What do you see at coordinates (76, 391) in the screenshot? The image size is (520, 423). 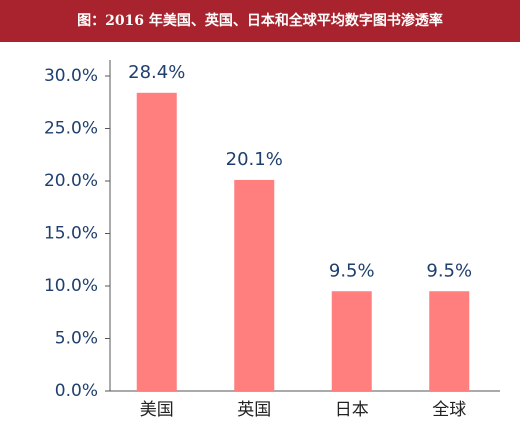 I see `y-tick-label: 0.0%` at bounding box center [76, 391].